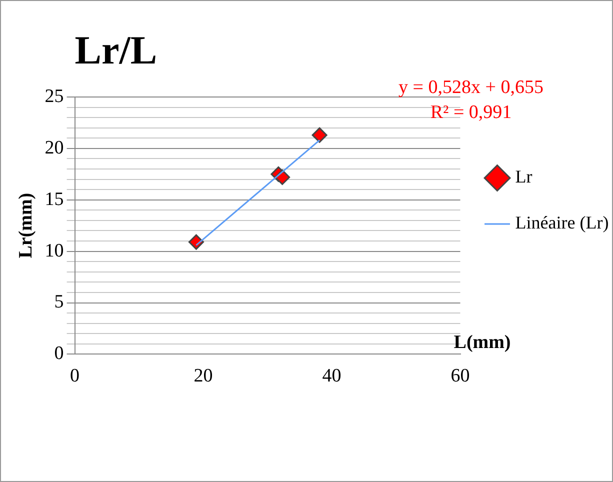 This screenshot has height=482, width=613. Describe the element at coordinates (54, 147) in the screenshot. I see `y-tick-label: 20` at that location.